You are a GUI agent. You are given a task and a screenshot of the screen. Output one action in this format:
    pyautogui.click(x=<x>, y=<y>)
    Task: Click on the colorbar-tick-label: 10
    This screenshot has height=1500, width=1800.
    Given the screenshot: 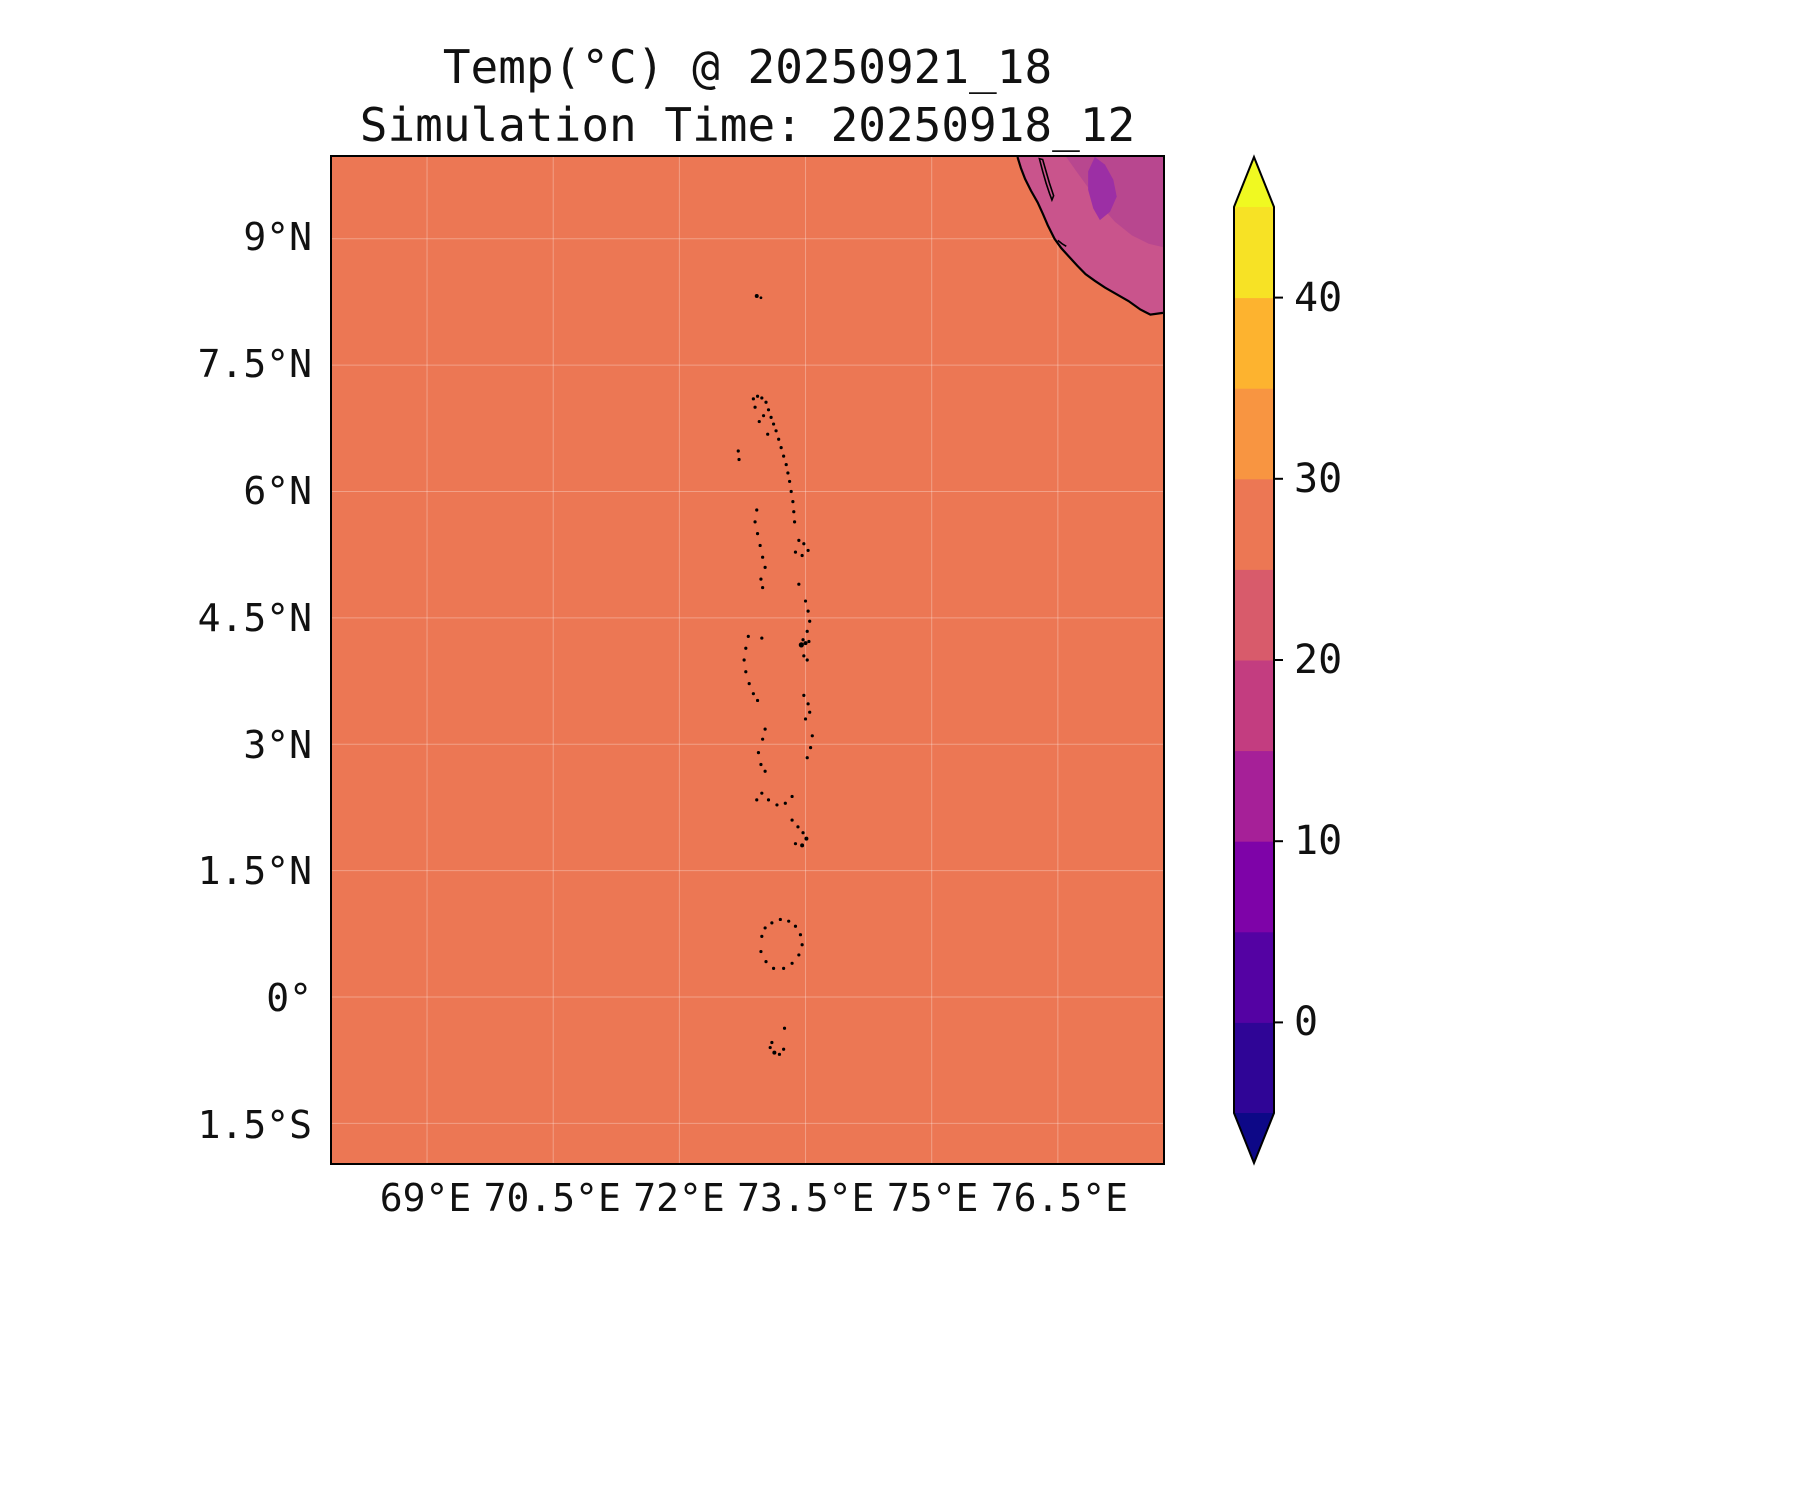 What is the action you would take?
    pyautogui.click(x=1318, y=841)
    